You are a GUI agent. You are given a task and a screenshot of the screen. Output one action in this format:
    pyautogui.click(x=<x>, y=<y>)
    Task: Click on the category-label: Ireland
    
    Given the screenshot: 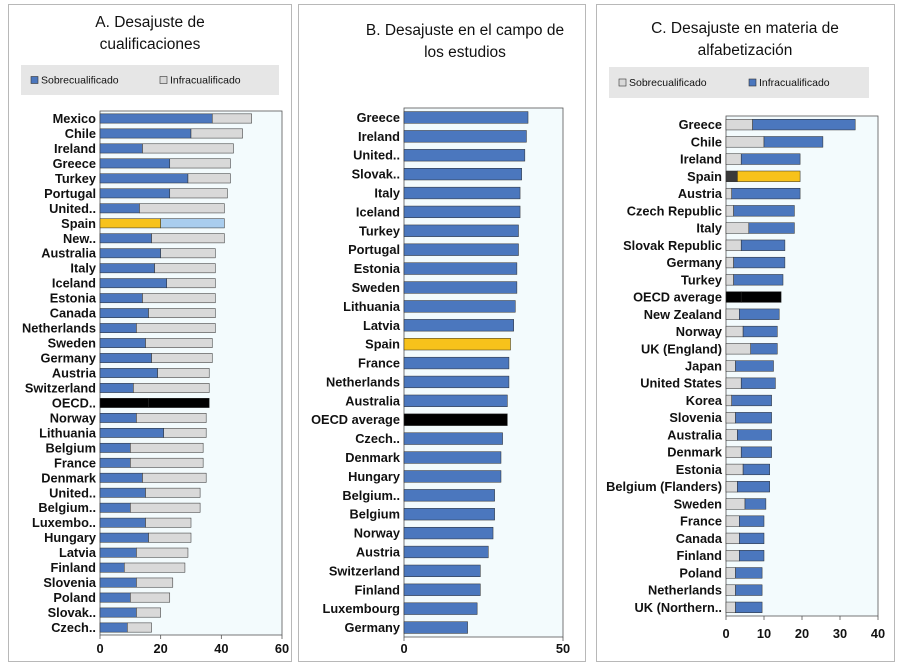 What is the action you would take?
    pyautogui.click(x=701, y=159)
    